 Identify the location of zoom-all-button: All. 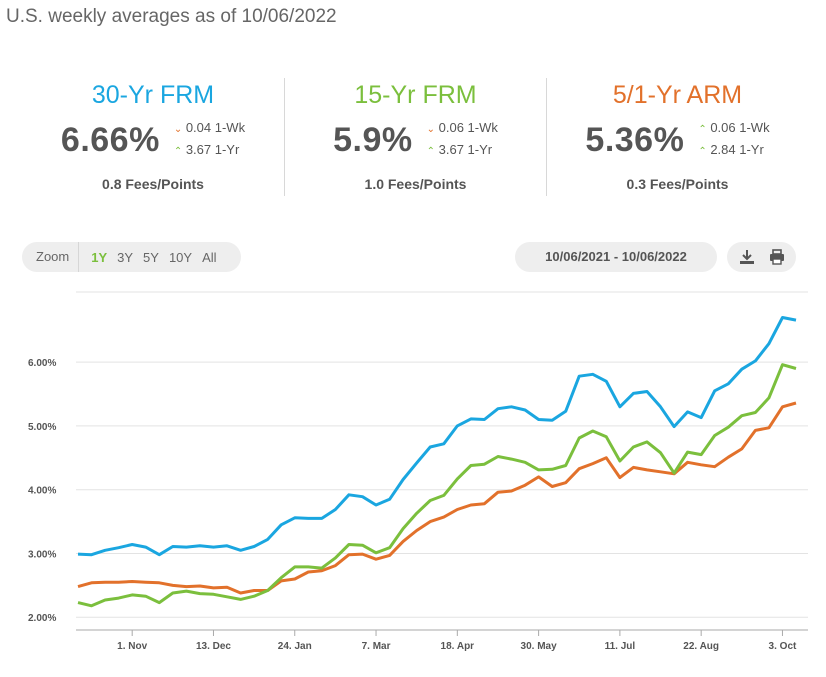
(209, 257).